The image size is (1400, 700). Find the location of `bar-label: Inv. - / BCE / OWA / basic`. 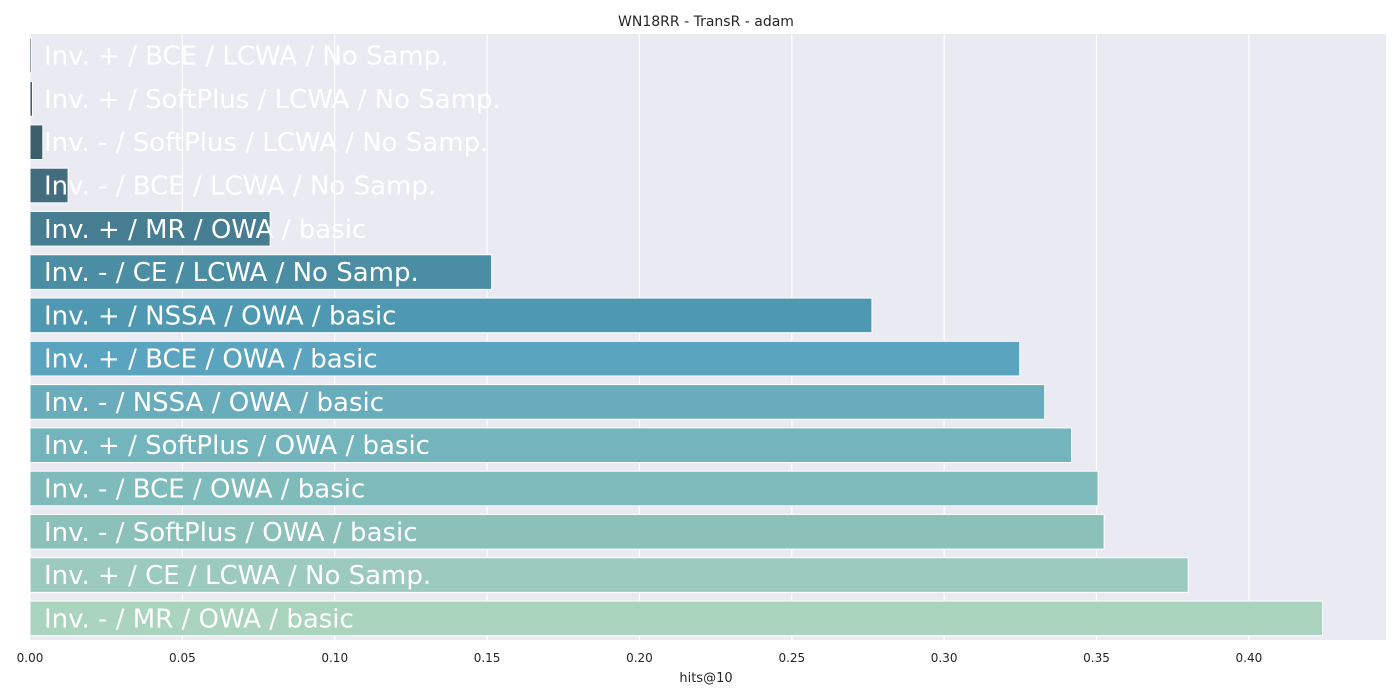

bar-label: Inv. - / BCE / OWA / basic is located at coordinates (204, 490).